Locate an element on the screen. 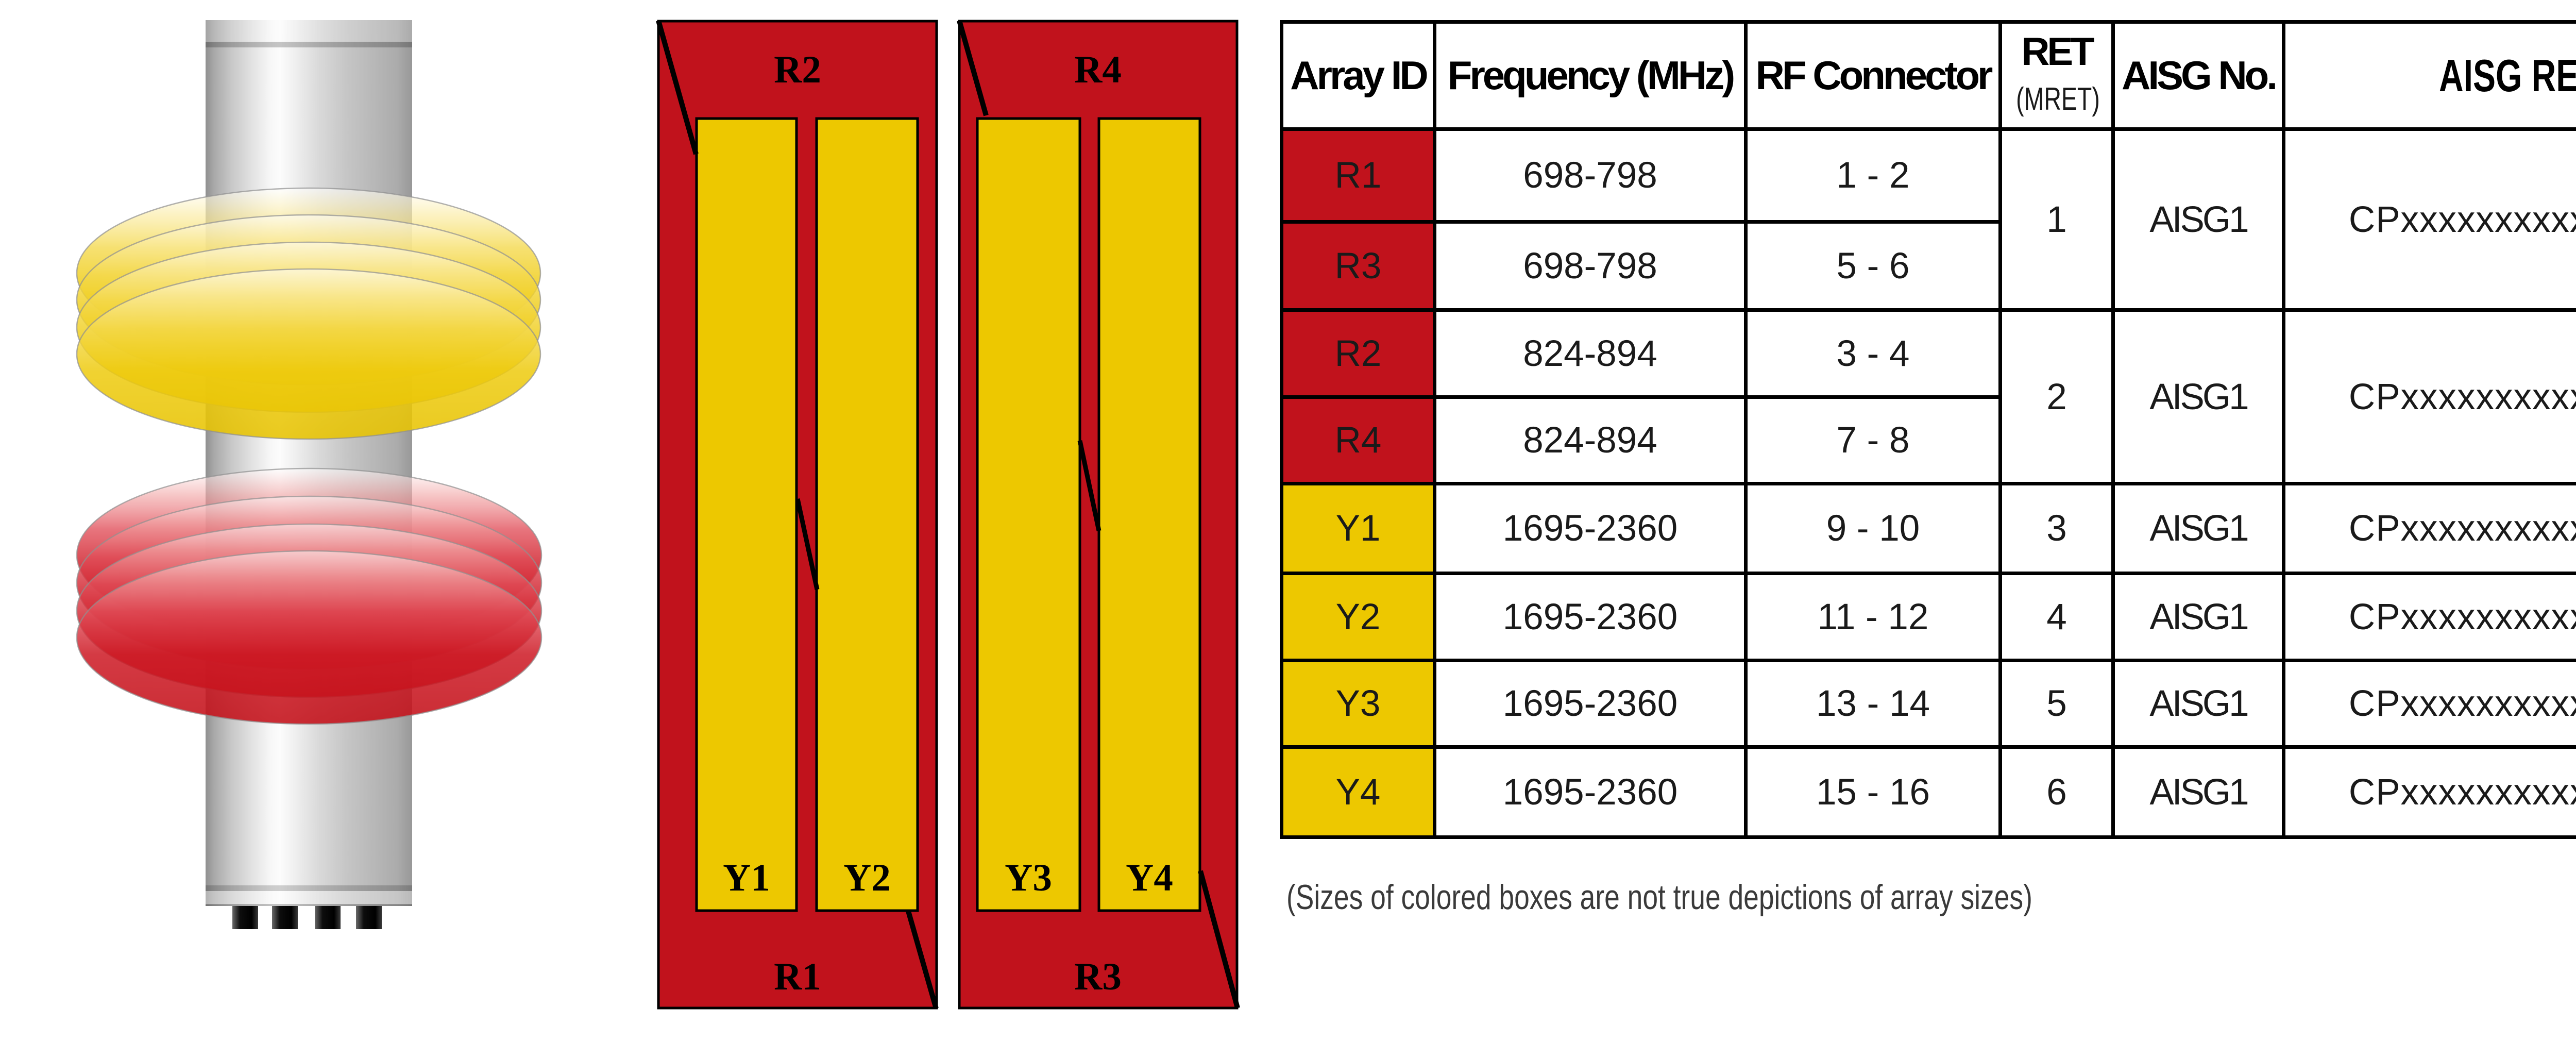  svg-text: R4 is located at coordinates (1098, 69).